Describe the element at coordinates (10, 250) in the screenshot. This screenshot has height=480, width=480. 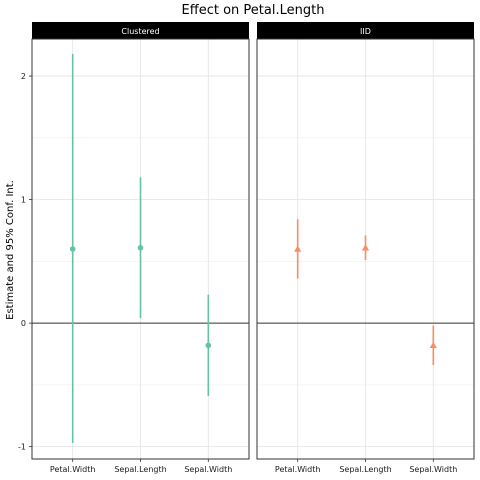
I see `y-axis-title: Estimate and 95% Conf. Int.` at that location.